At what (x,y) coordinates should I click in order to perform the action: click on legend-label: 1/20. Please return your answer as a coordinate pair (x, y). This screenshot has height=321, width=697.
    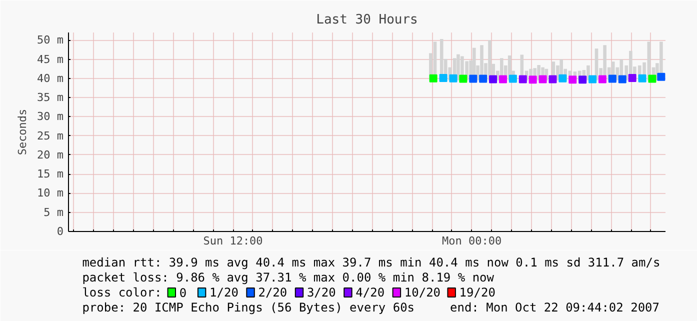
    Looking at the image, I should click on (224, 293).